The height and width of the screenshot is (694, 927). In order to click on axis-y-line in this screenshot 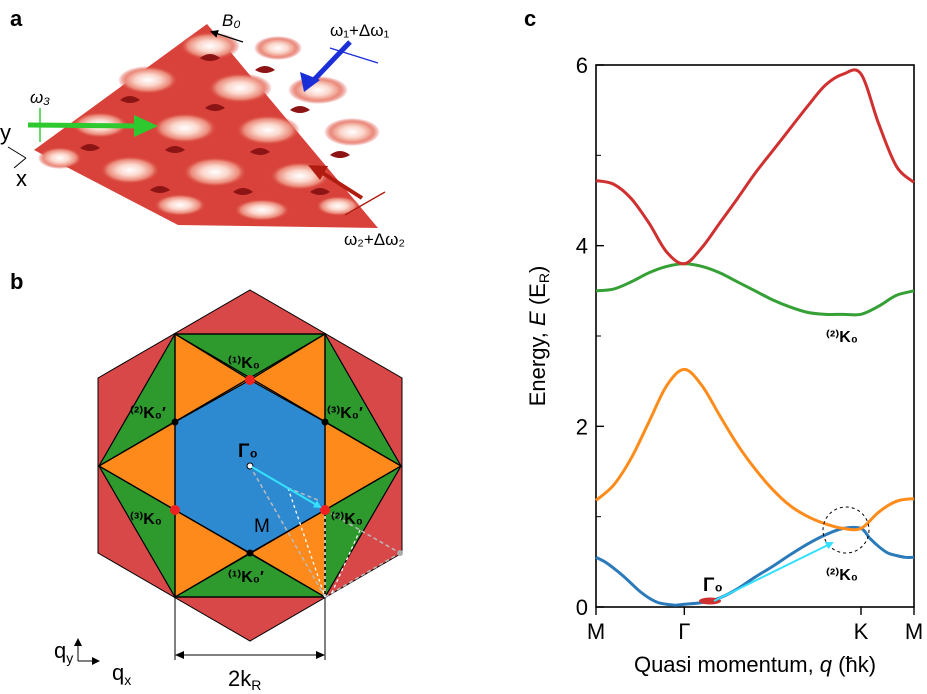, I will do `click(17, 152)`.